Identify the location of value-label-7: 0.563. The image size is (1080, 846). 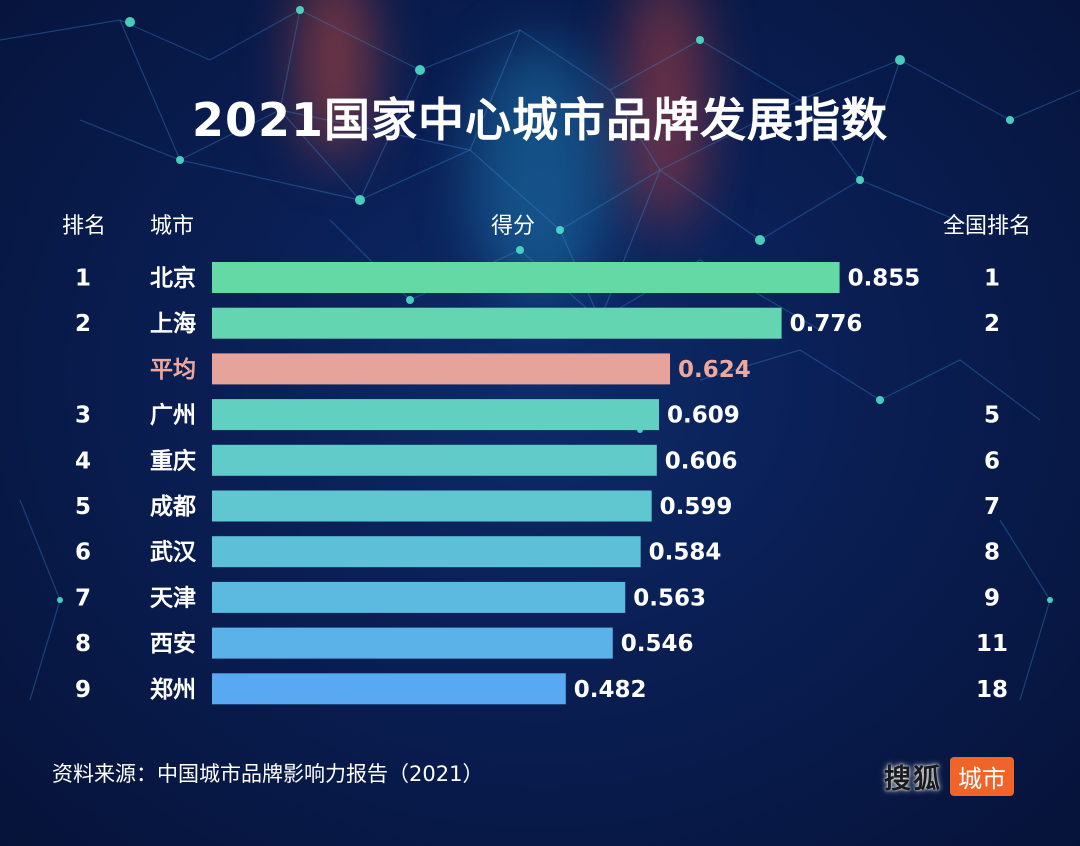
(669, 598).